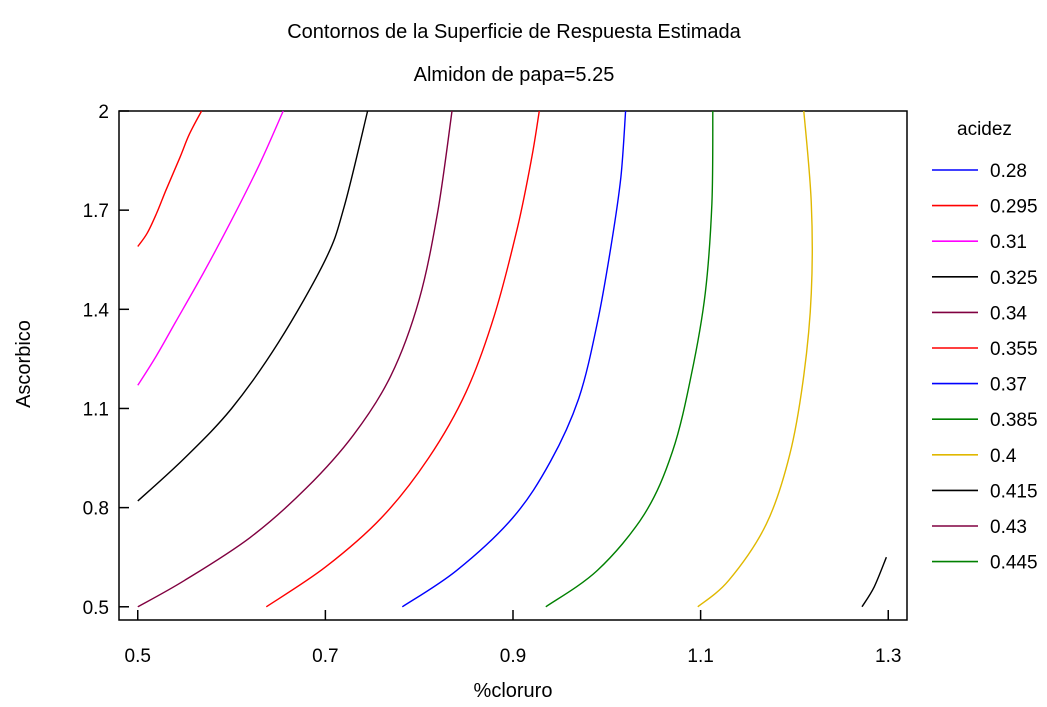 The image size is (1047, 707). What do you see at coordinates (1014, 491) in the screenshot?
I see `legend-label: 0.415` at bounding box center [1014, 491].